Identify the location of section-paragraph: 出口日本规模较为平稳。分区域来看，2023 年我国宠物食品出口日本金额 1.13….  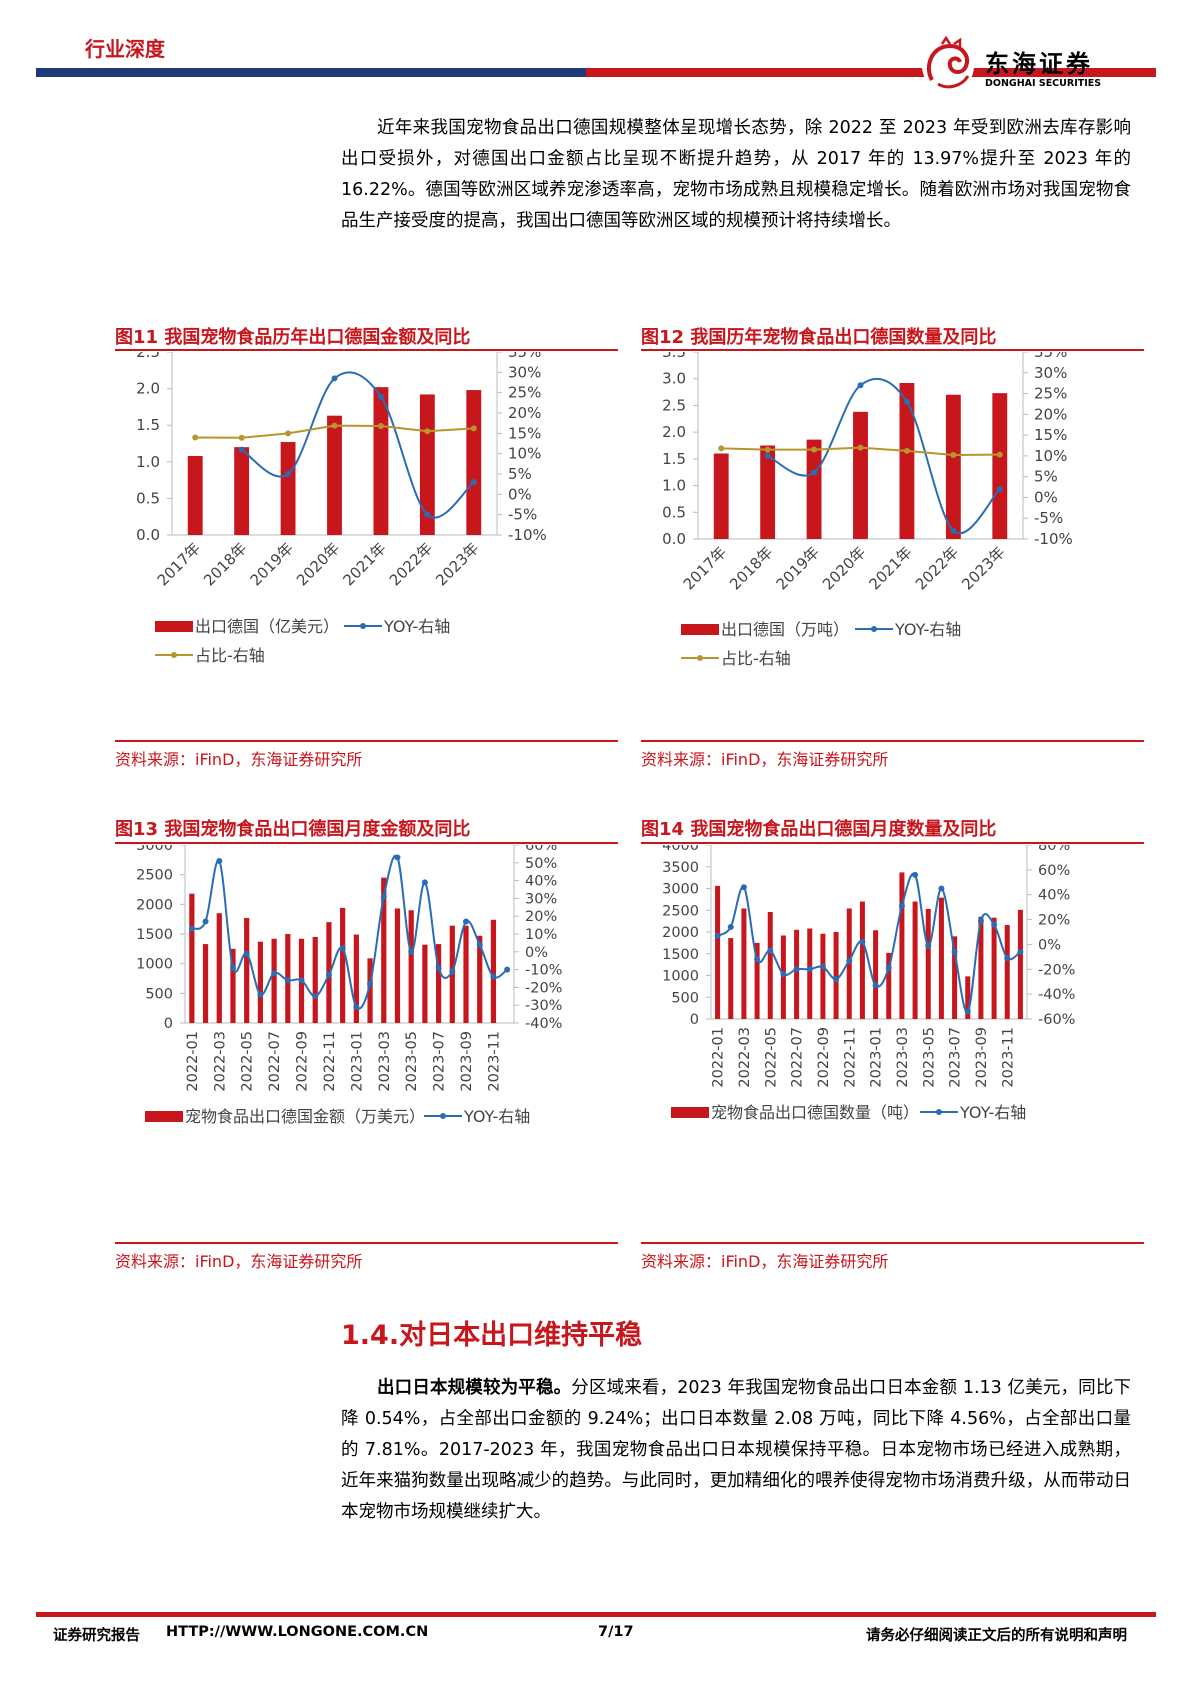
(736, 1450).